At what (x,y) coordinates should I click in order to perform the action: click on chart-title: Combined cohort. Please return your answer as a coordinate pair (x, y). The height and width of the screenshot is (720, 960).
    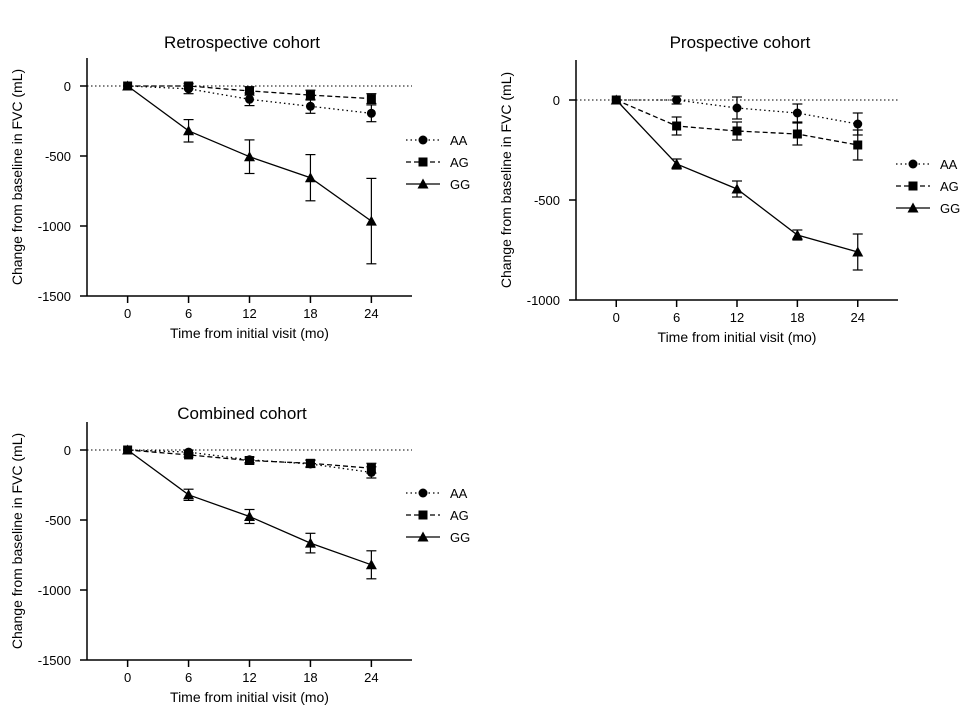
    Looking at the image, I should click on (242, 413).